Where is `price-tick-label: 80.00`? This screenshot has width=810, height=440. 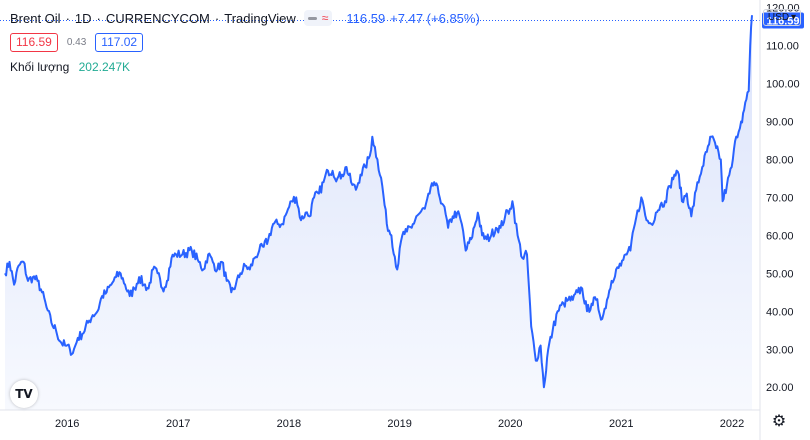 price-tick-label: 80.00 is located at coordinates (780, 160).